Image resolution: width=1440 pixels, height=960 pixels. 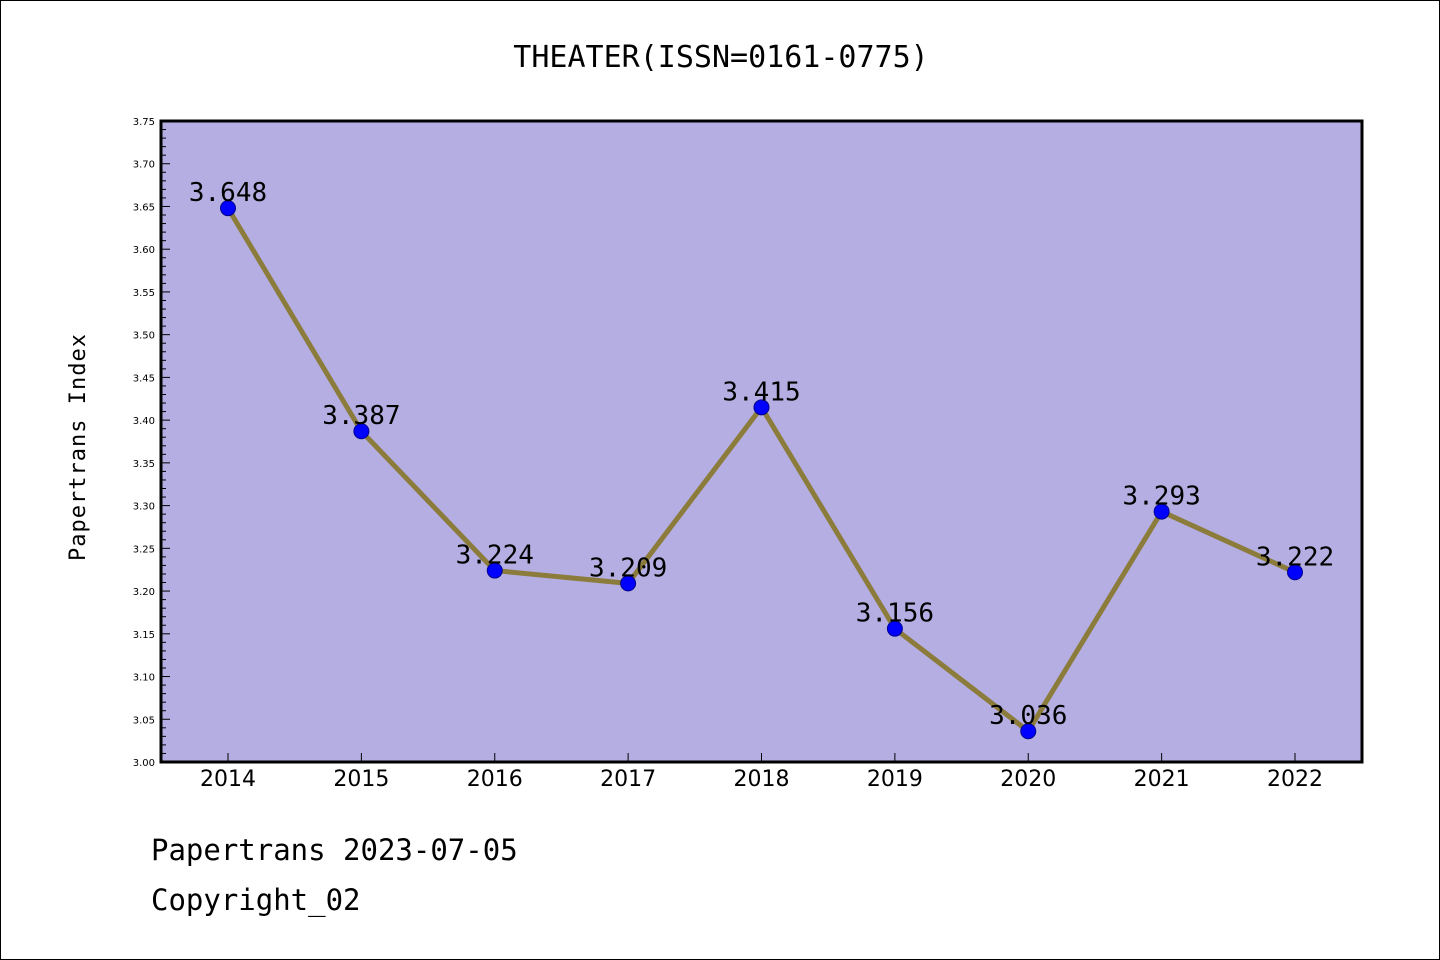 I want to click on x-tick-label: 2021, so click(x=1162, y=779).